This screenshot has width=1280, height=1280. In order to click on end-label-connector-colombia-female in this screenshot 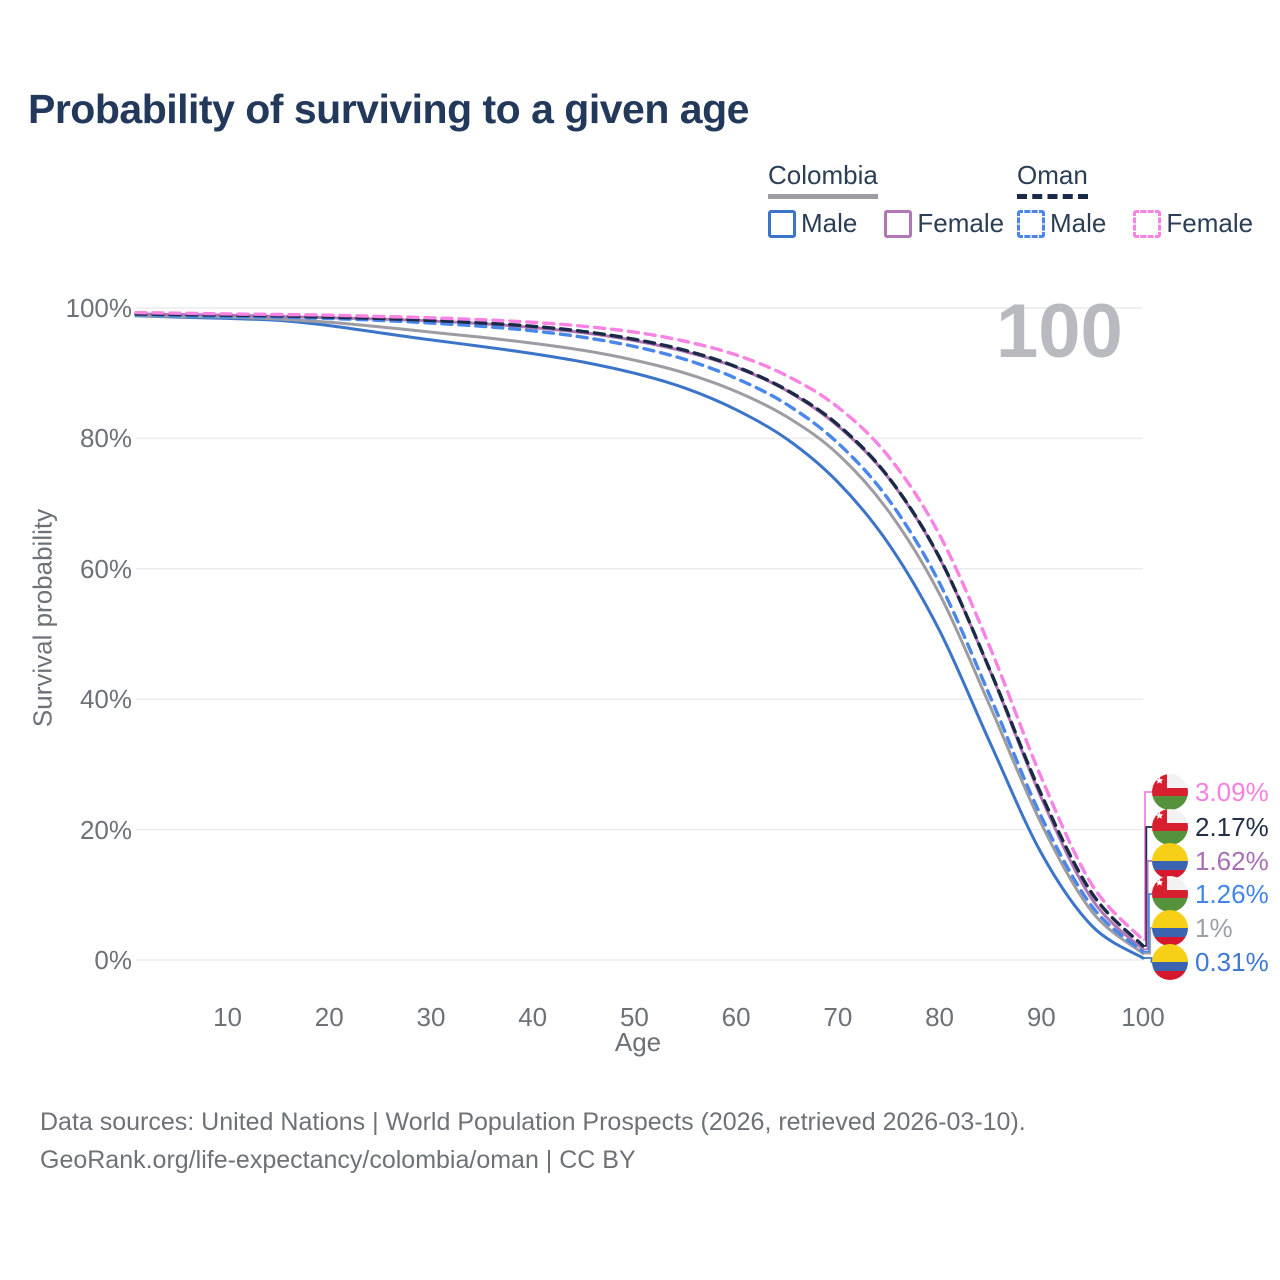, I will do `click(1147, 905)`.